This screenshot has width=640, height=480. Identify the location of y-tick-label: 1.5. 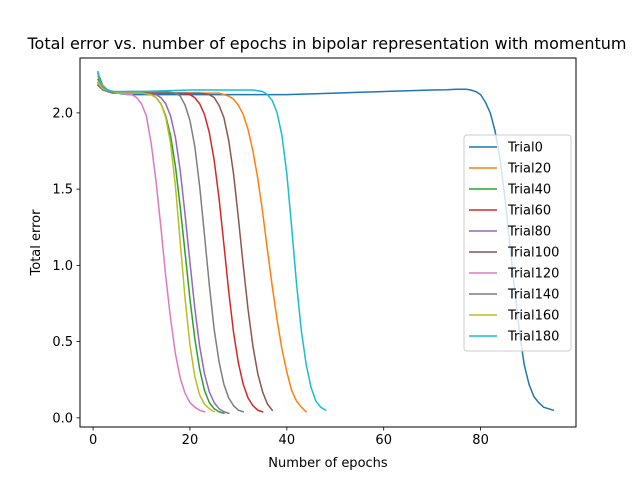
(62, 190).